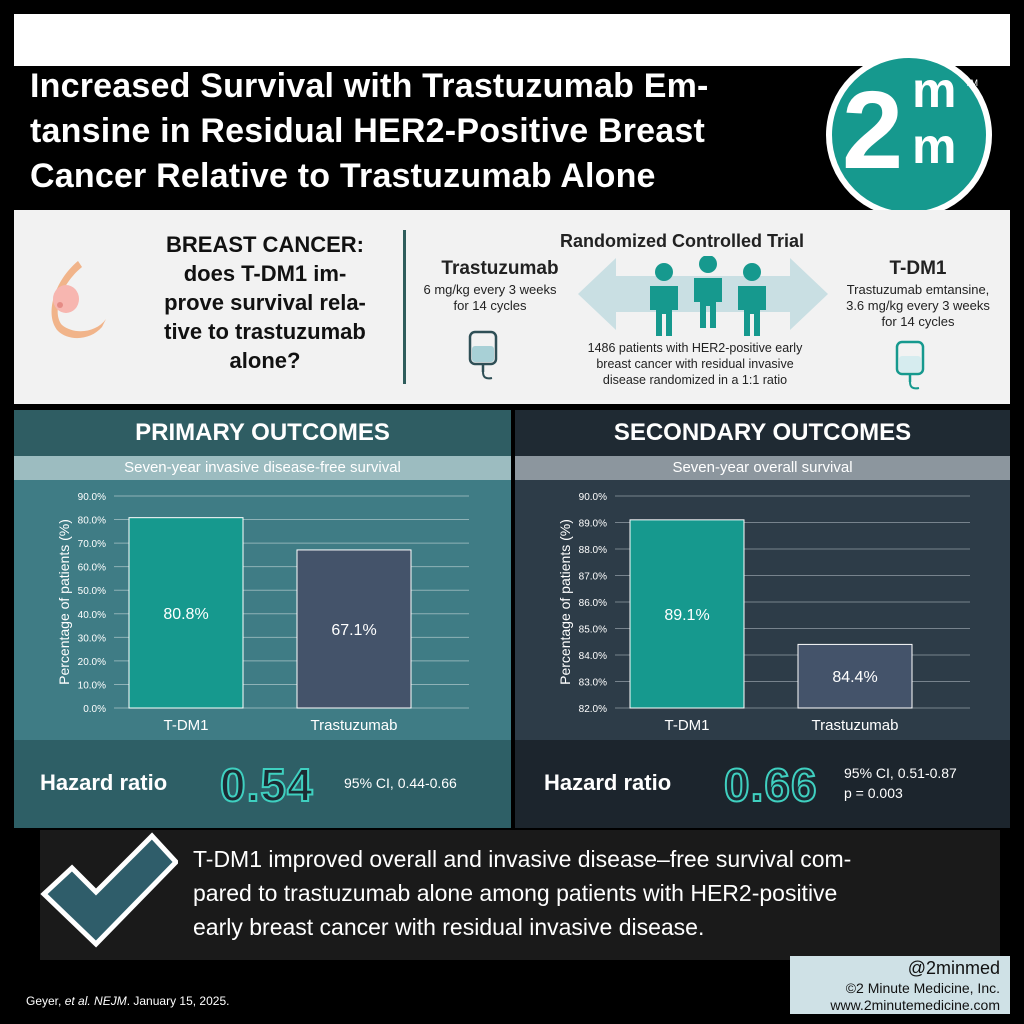  I want to click on y-tick-label: 40.0%, so click(92, 615).